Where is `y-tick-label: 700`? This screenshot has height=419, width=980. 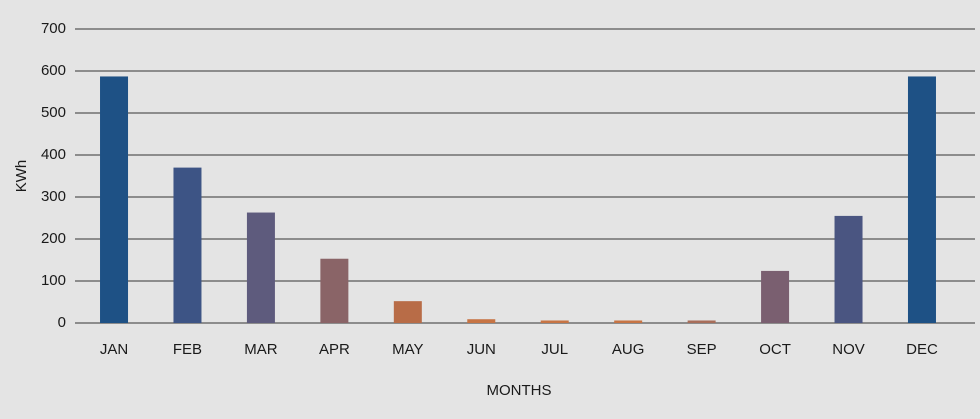 y-tick-label: 700 is located at coordinates (53, 28).